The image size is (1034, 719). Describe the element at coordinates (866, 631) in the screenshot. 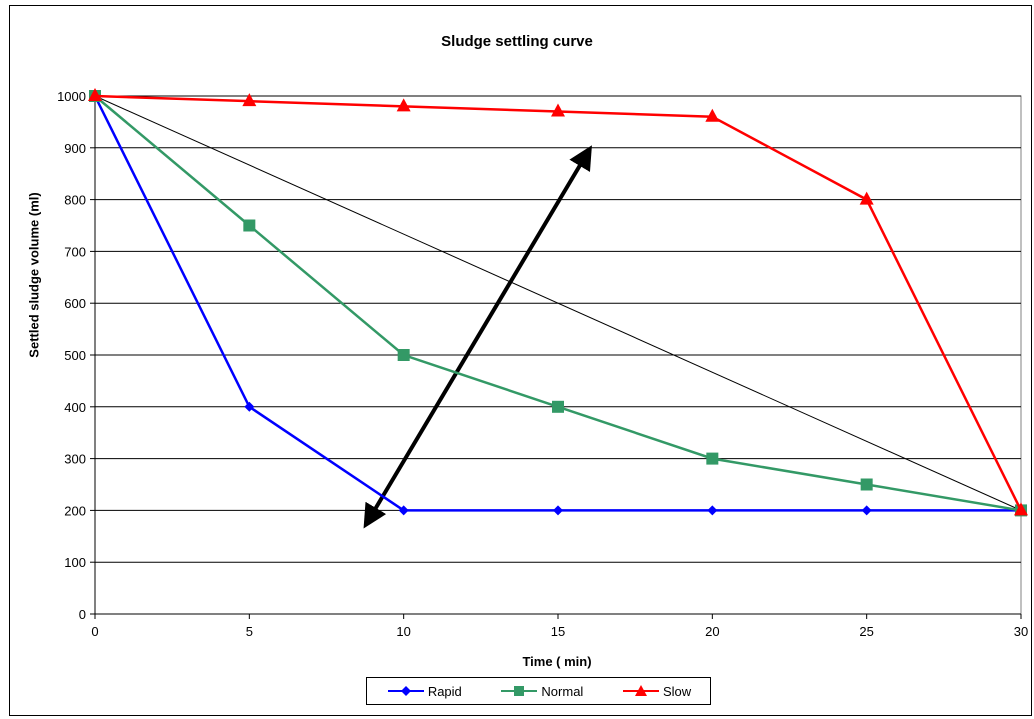

I see `x-tick-label-25: 25` at that location.